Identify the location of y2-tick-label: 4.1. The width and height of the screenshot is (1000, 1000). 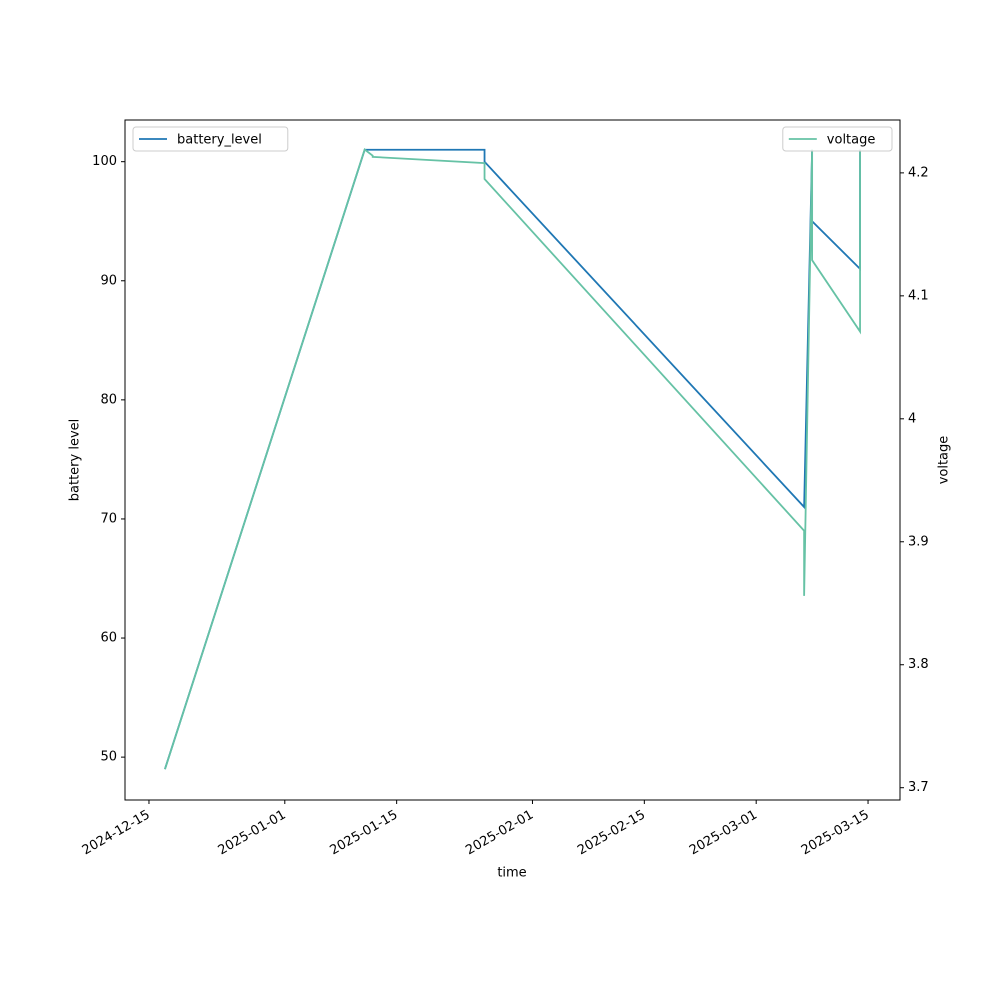
(918, 295).